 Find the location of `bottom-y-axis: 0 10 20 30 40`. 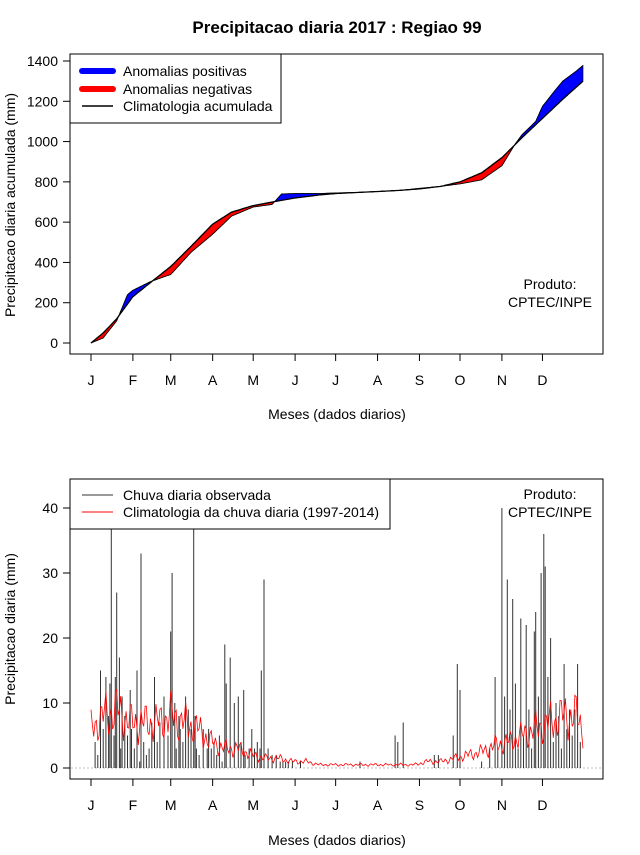

bottom-y-axis: 0 10 20 30 40 is located at coordinates (56, 638).